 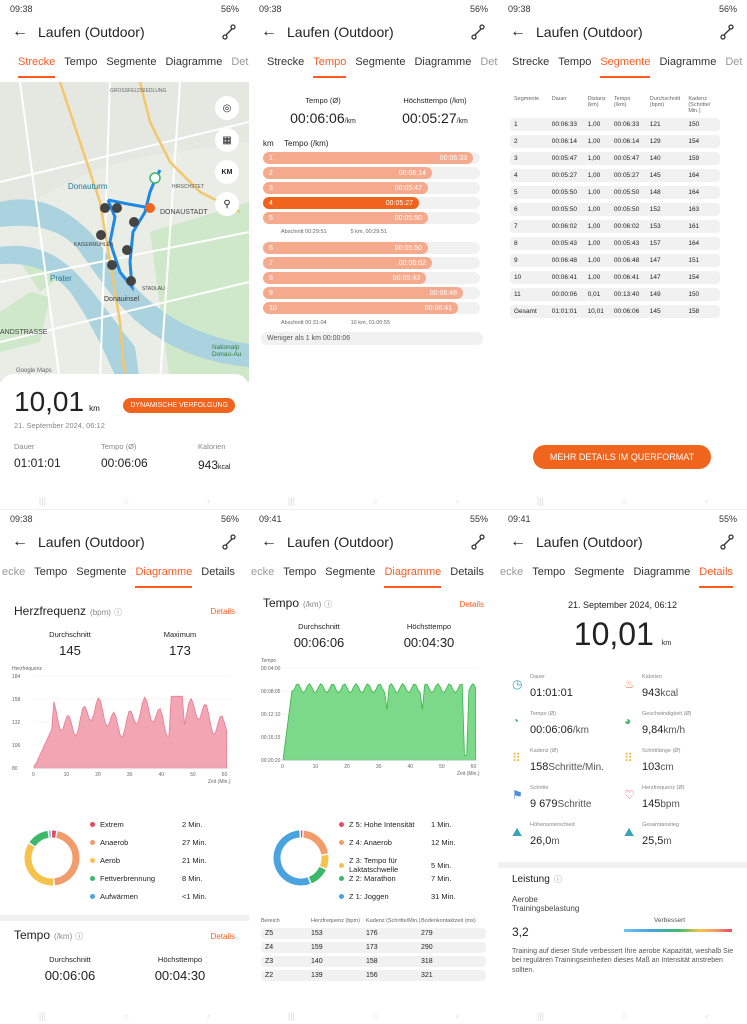 What do you see at coordinates (240, 62) in the screenshot?
I see `tab-details: Deta` at bounding box center [240, 62].